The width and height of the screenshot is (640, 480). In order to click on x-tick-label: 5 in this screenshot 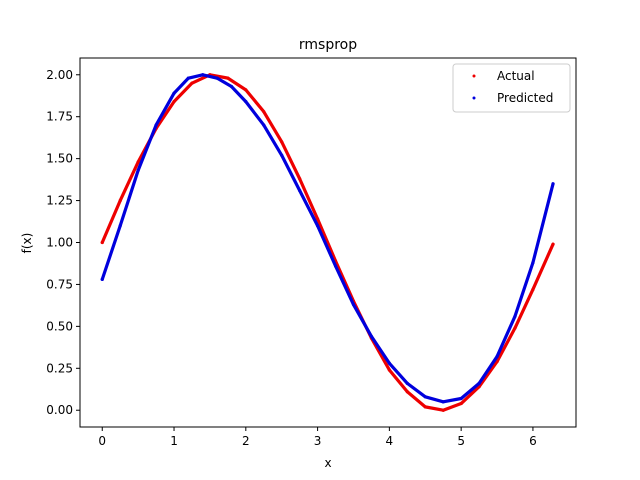, I will do `click(461, 441)`.